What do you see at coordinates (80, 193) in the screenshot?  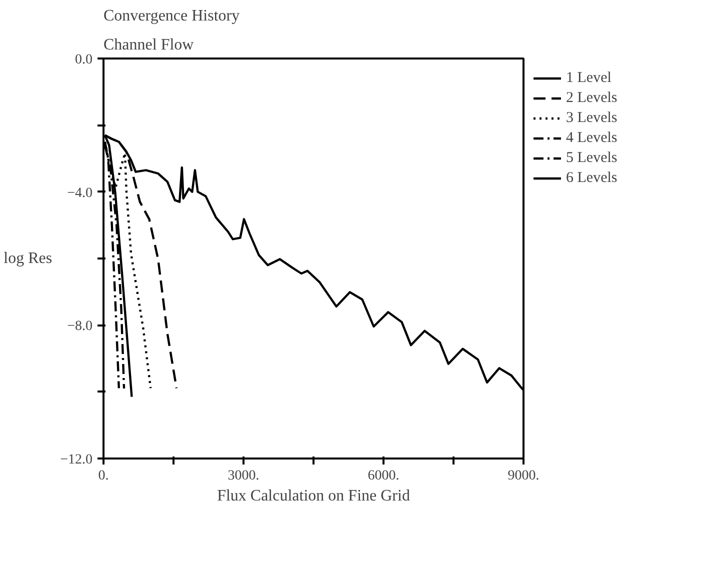 I see `y-tick-label: −4.0` at bounding box center [80, 193].